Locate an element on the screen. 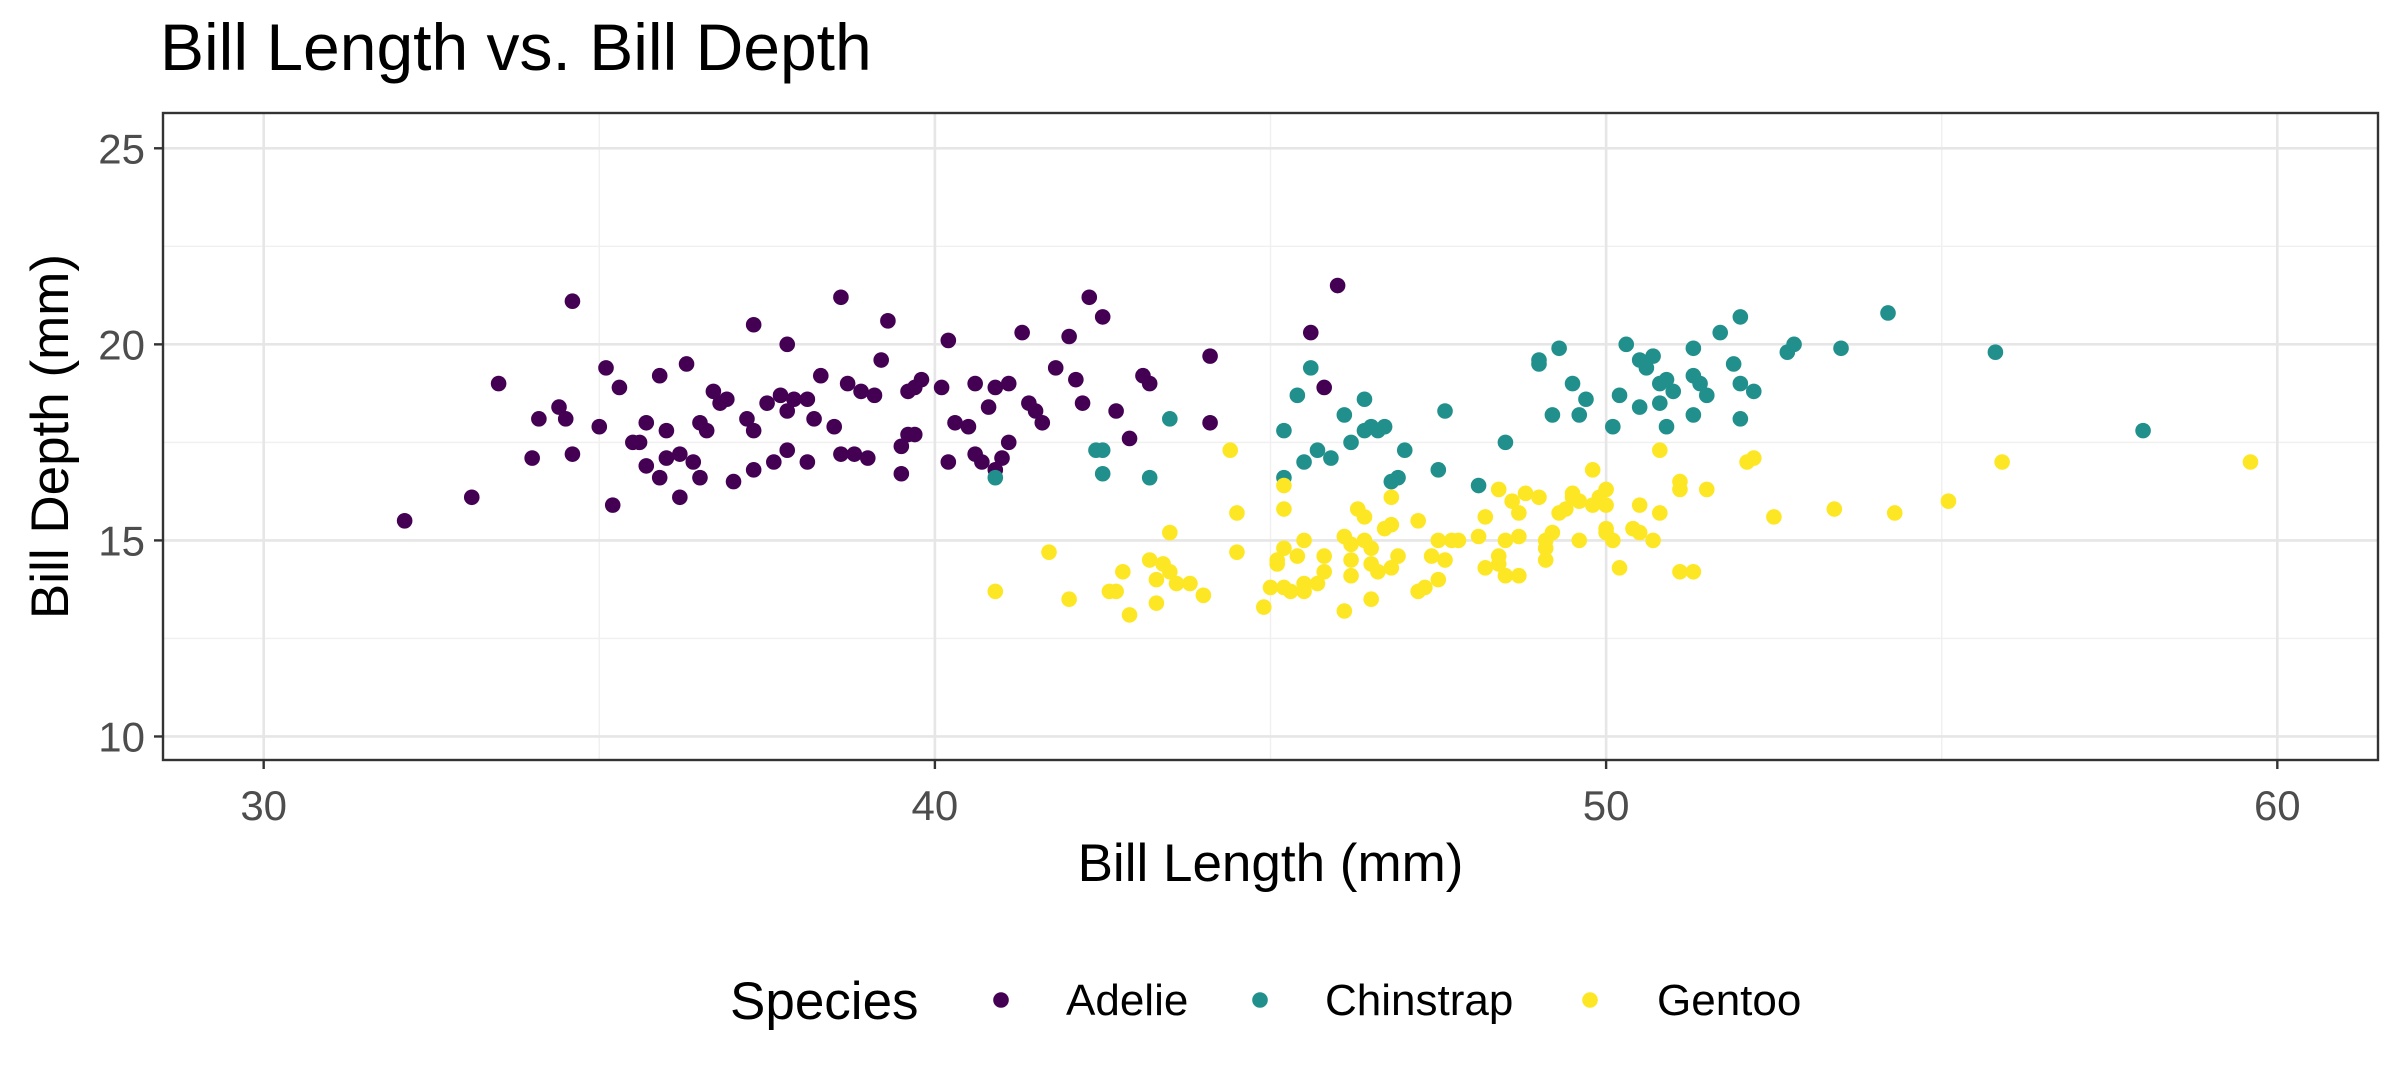 The image size is (2400, 1080). x-axis-title: Bill Length (mm) is located at coordinates (1271, 863).